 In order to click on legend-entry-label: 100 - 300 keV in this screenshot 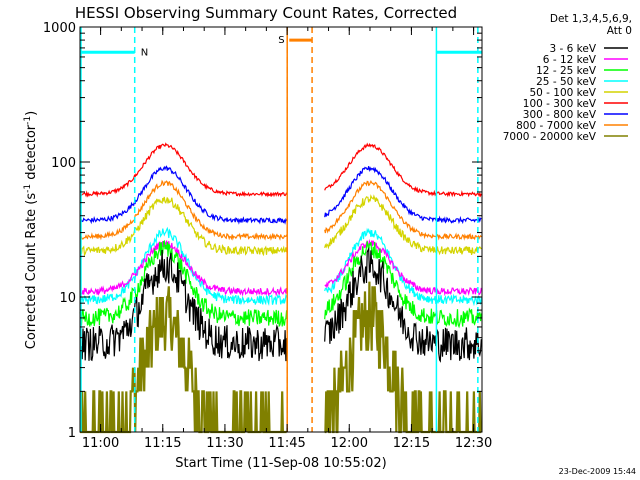, I will do `click(560, 104)`.